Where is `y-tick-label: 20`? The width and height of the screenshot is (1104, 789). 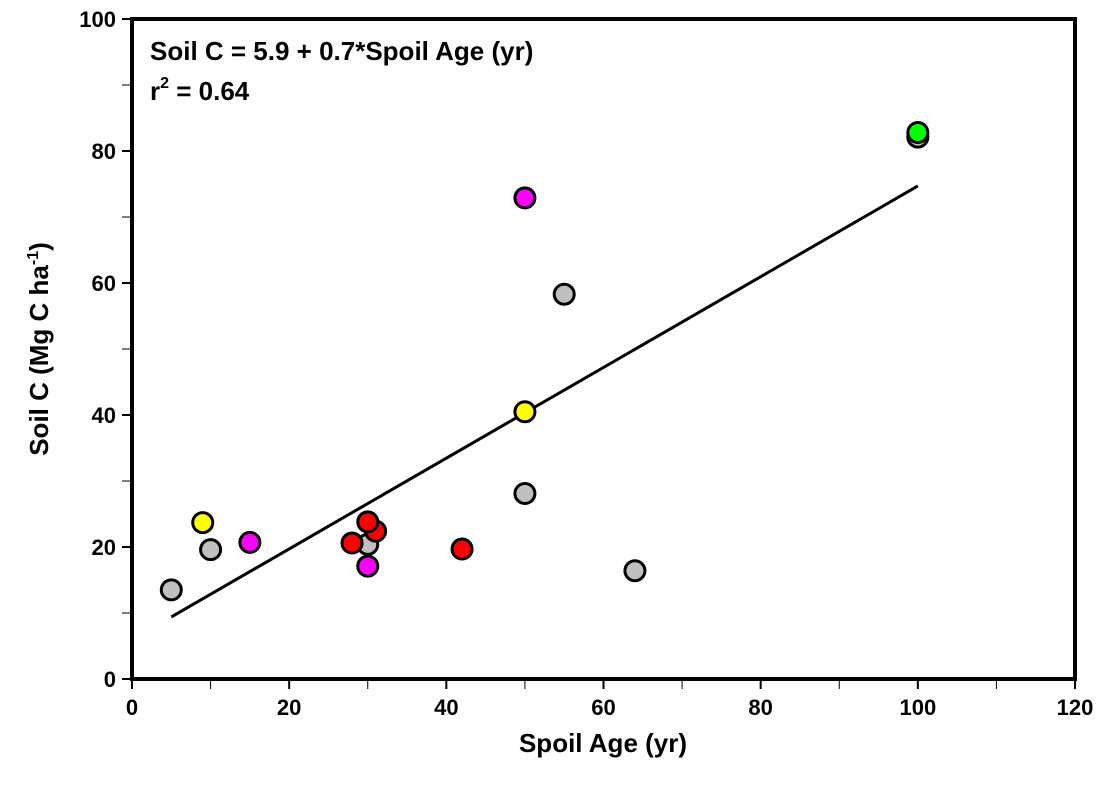
y-tick-label: 20 is located at coordinates (104, 547).